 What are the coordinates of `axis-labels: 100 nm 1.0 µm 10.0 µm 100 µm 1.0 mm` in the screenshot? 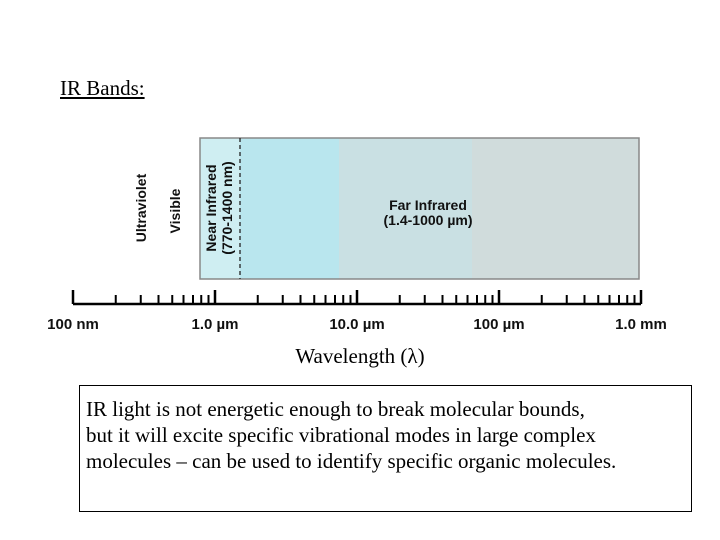 It's located at (357, 324).